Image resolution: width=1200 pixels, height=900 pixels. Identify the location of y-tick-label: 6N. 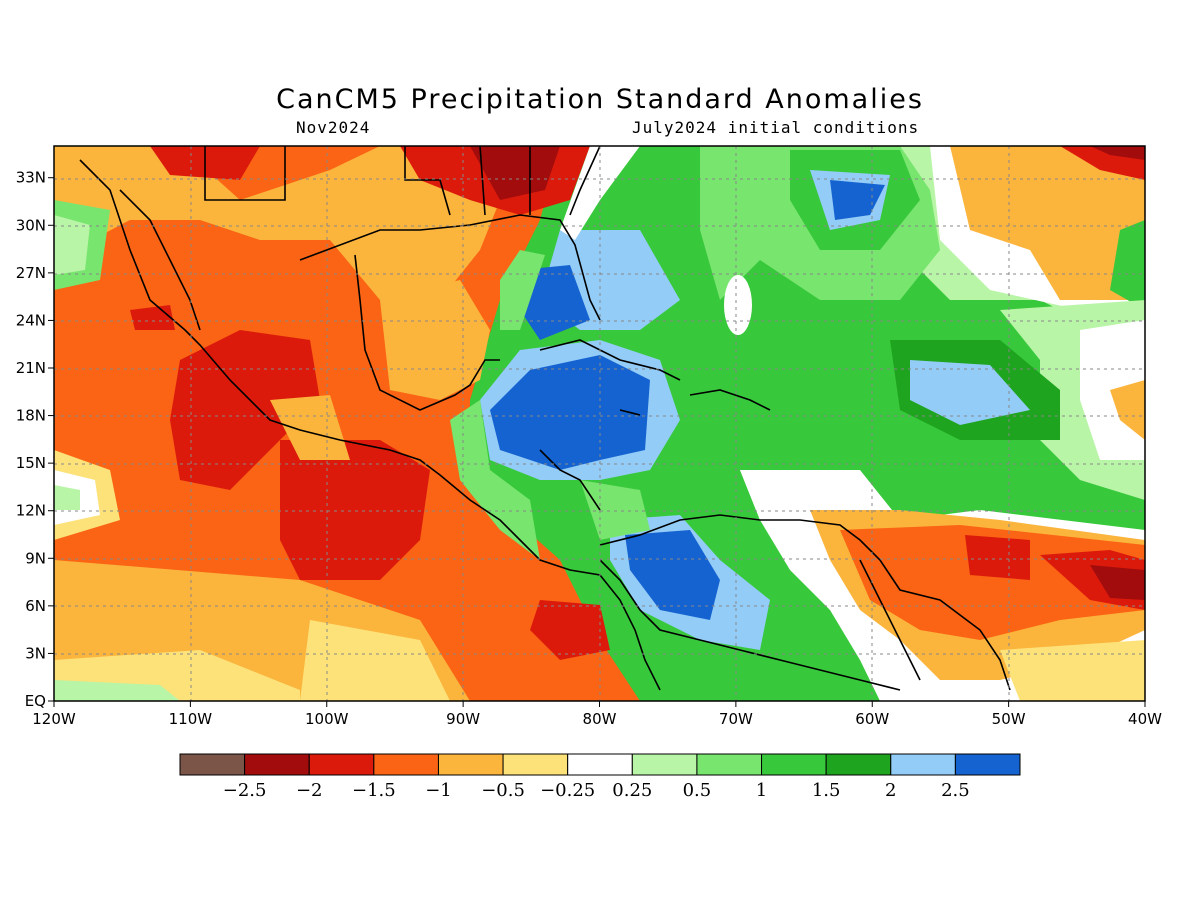
(35, 606).